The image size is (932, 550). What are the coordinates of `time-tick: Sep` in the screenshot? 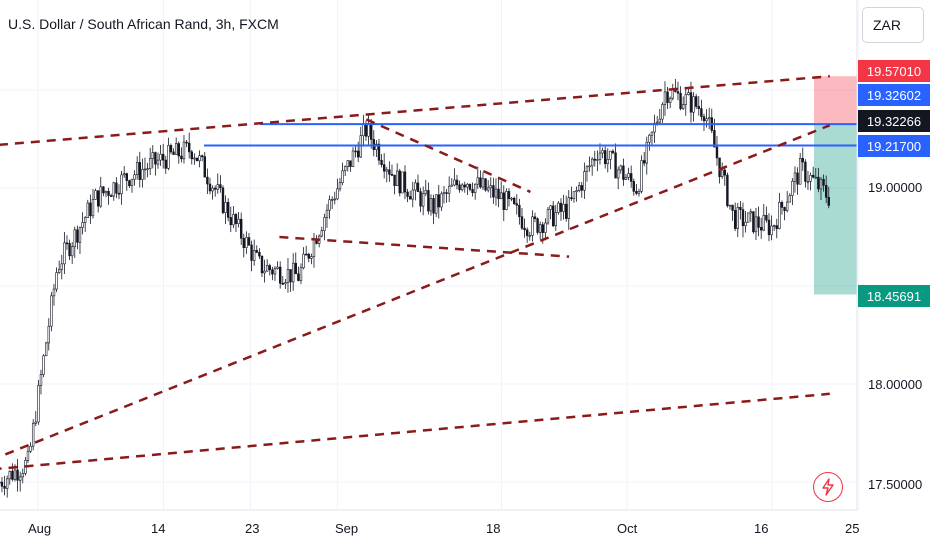 It's located at (347, 528).